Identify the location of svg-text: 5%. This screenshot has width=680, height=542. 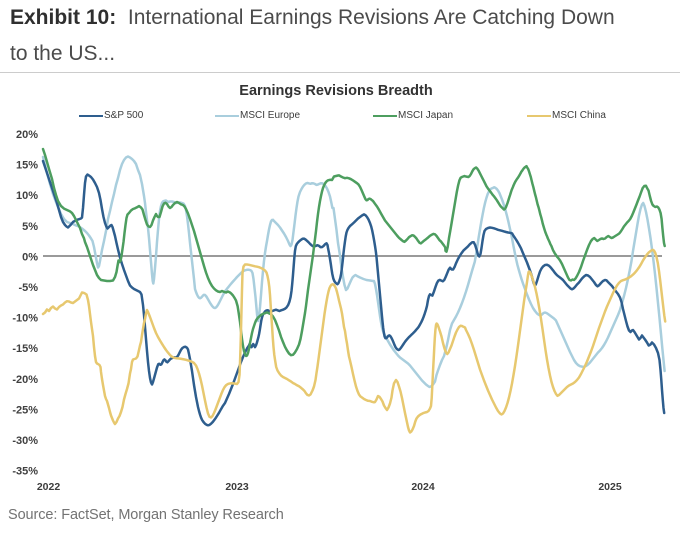
(30, 227).